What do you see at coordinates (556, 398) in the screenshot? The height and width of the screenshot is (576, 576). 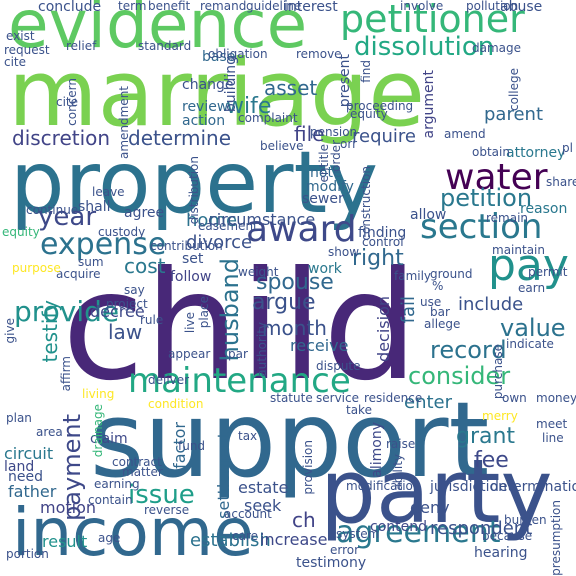 I see `cloud-word: money` at bounding box center [556, 398].